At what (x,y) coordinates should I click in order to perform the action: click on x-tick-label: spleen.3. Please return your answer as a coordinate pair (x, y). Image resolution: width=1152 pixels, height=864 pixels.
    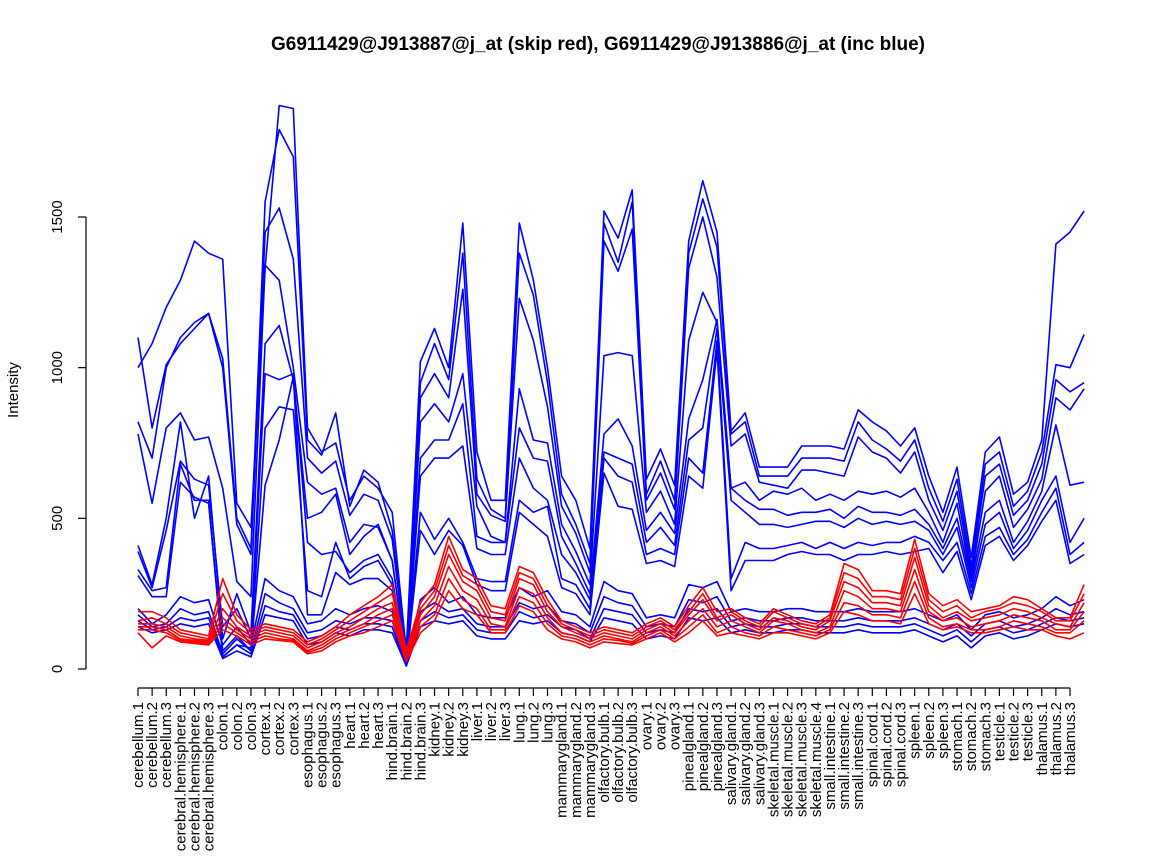
    Looking at the image, I should click on (943, 730).